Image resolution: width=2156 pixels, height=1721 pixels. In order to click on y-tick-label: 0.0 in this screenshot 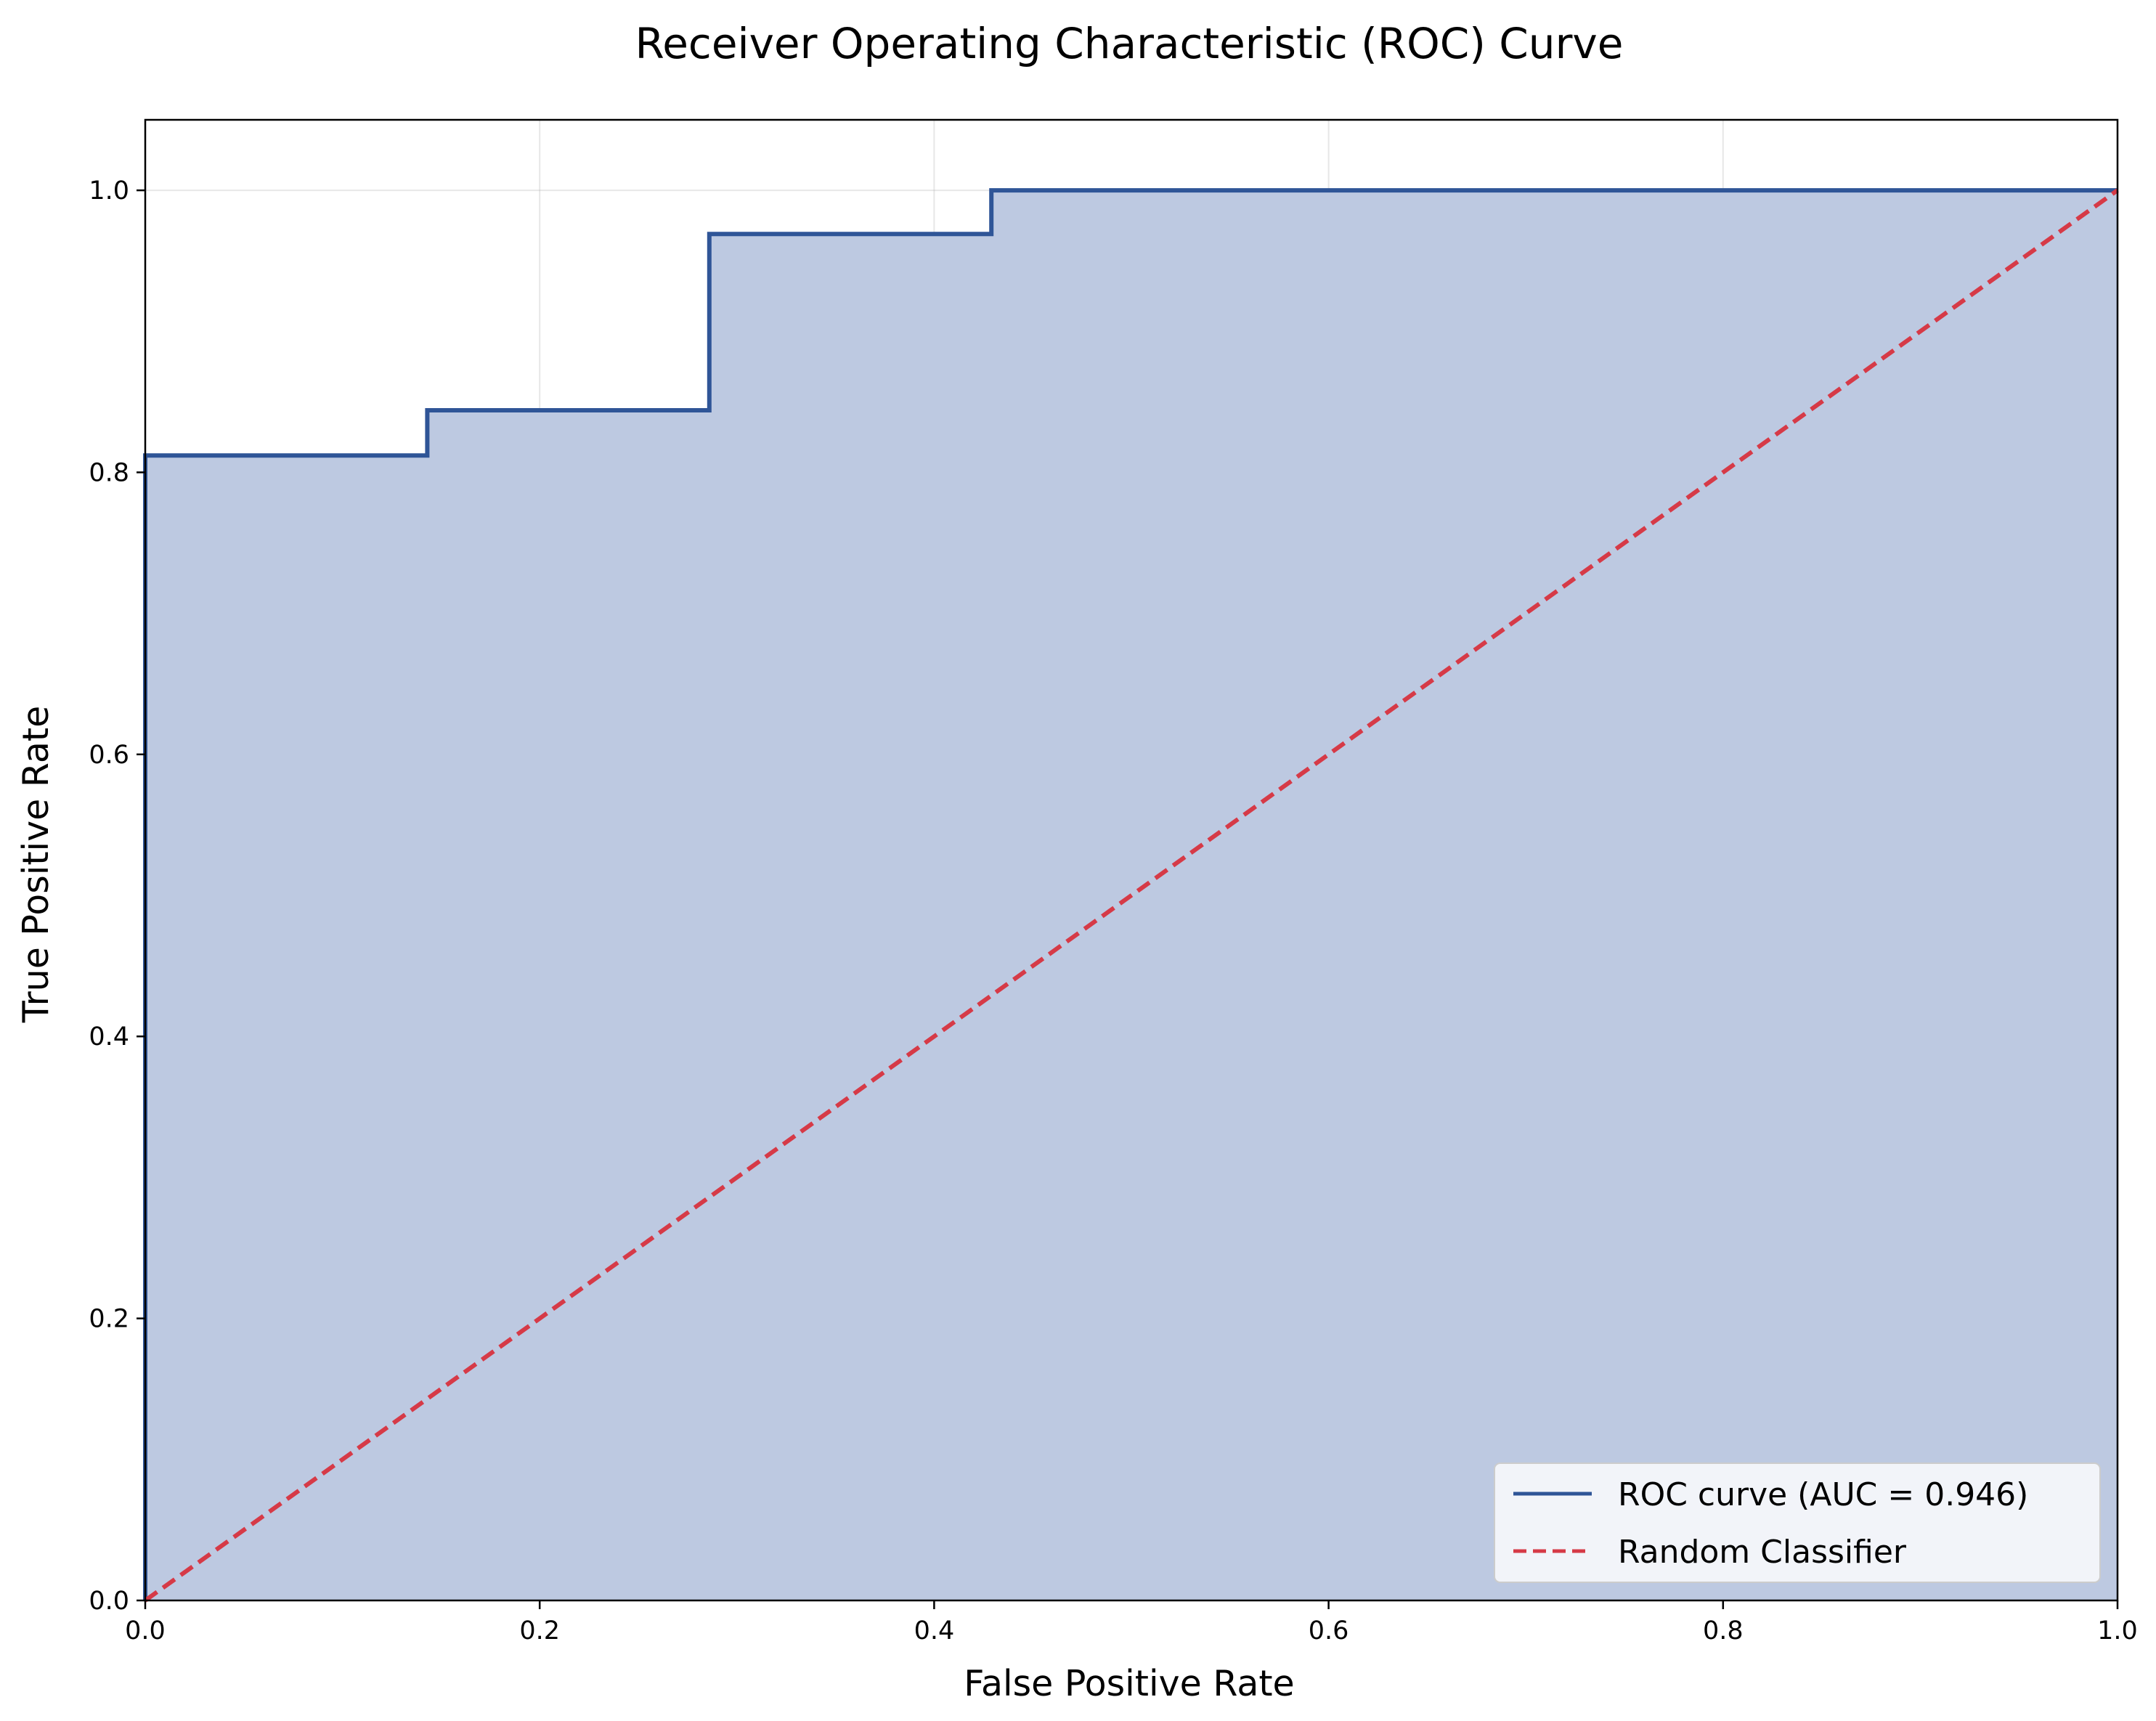, I will do `click(109, 1602)`.